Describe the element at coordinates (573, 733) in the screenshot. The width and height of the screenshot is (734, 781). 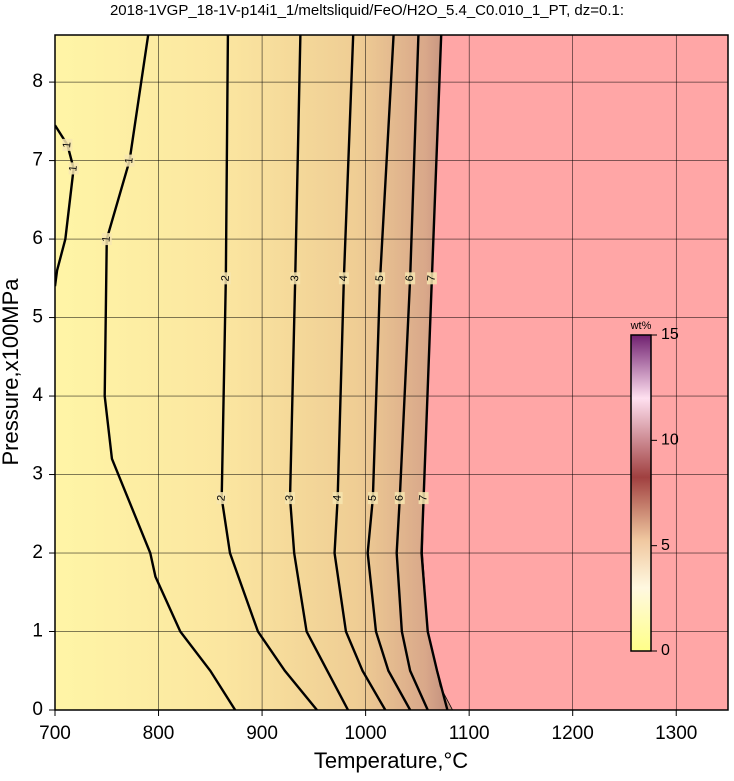
I see `x-tick-label: 1200` at that location.